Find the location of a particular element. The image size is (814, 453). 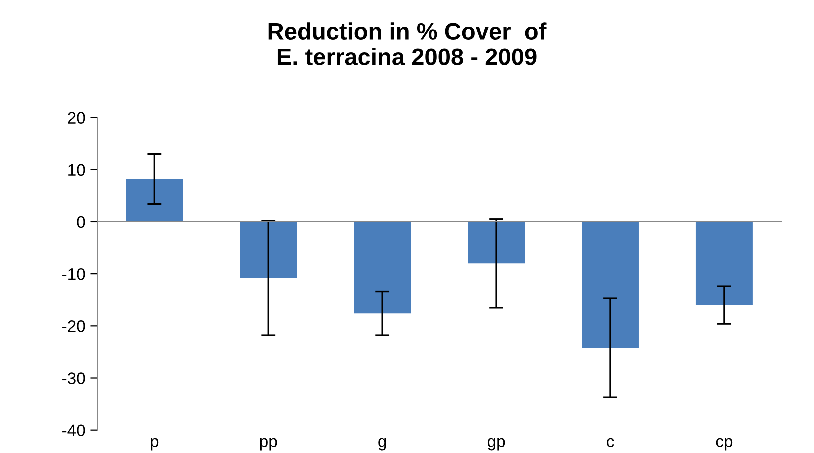

y-tick-label: -10 is located at coordinates (74, 274).